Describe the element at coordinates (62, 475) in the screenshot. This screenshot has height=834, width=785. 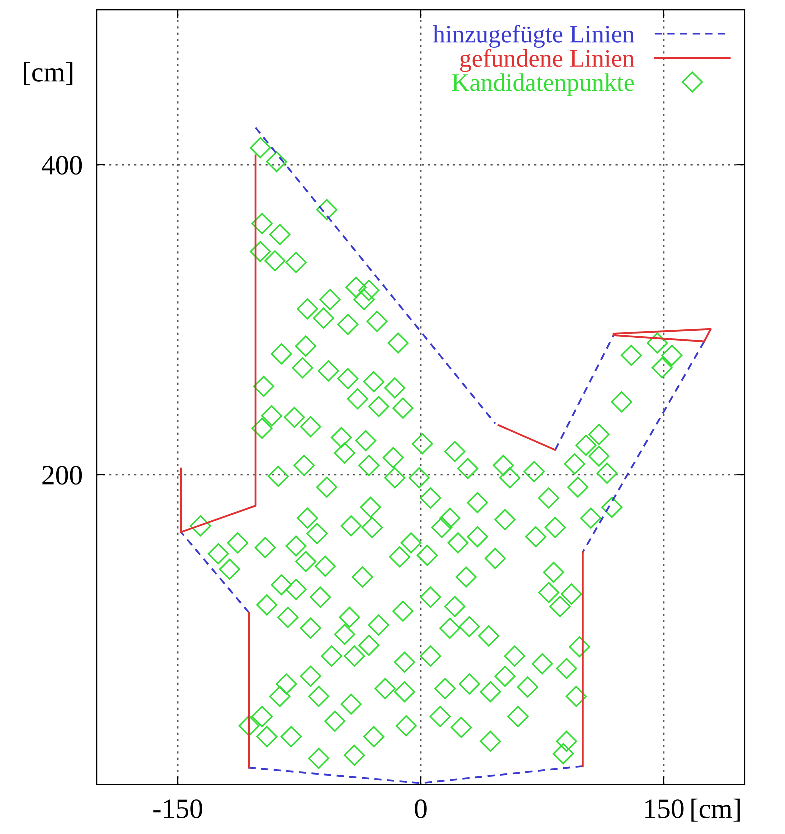
I see `y-tick-label: 200` at that location.